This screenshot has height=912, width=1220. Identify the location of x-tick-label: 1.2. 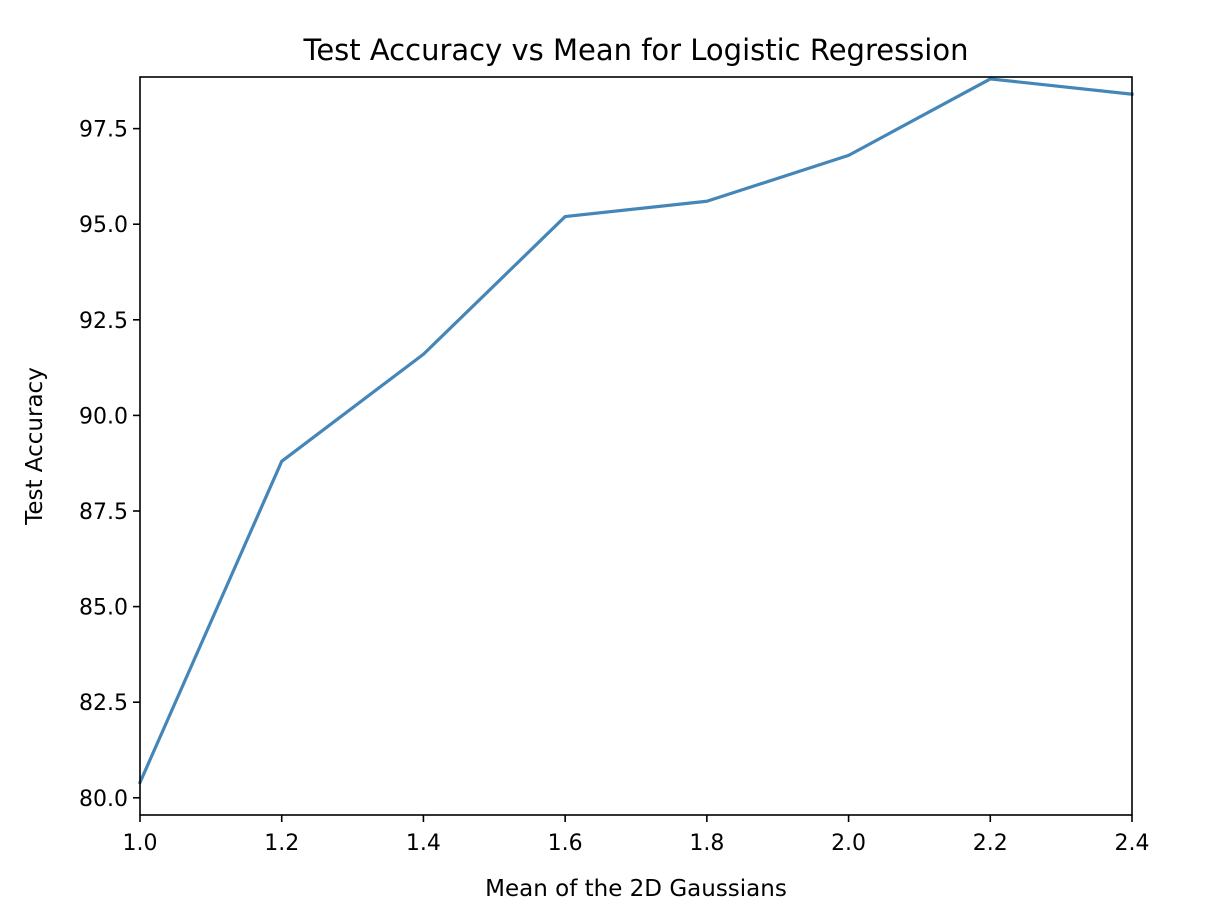
(281, 843).